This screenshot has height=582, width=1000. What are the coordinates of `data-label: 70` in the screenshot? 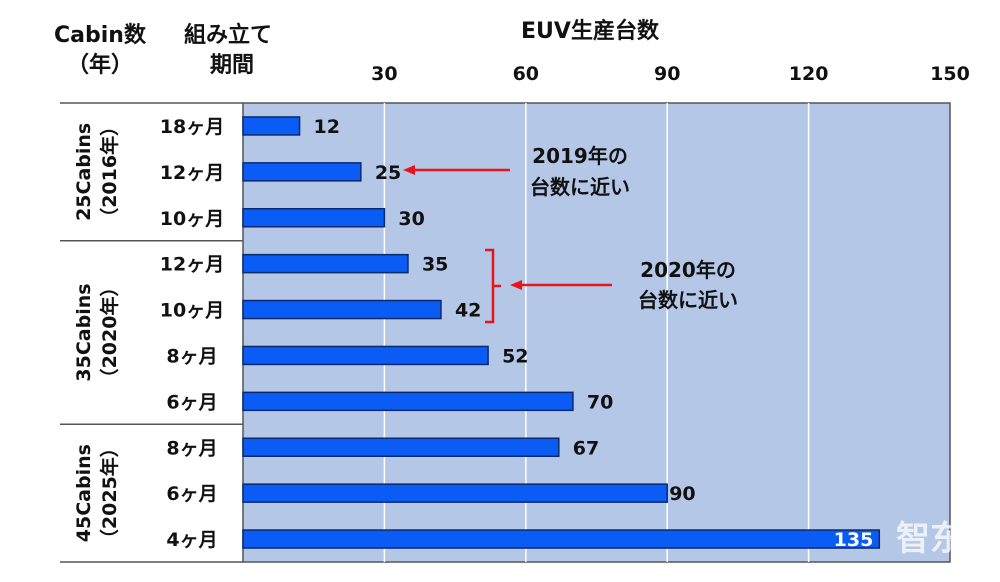 It's located at (600, 402).